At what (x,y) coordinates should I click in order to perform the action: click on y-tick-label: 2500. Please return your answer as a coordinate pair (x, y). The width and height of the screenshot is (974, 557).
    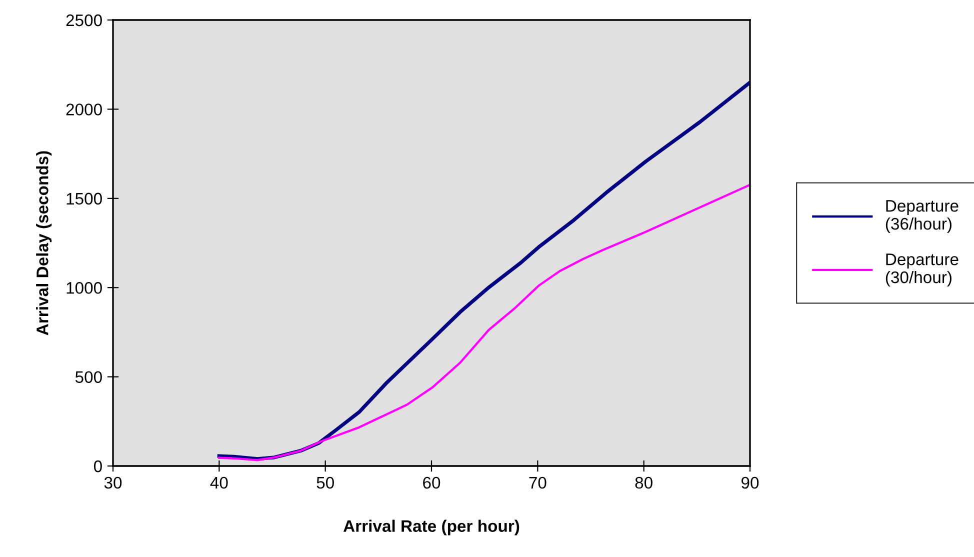
    Looking at the image, I should click on (84, 20).